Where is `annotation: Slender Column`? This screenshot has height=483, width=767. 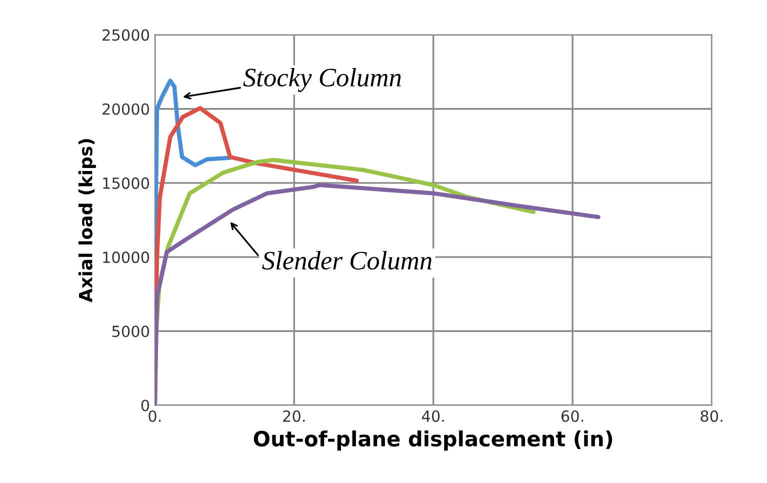 annotation: Slender Column is located at coordinates (347, 260).